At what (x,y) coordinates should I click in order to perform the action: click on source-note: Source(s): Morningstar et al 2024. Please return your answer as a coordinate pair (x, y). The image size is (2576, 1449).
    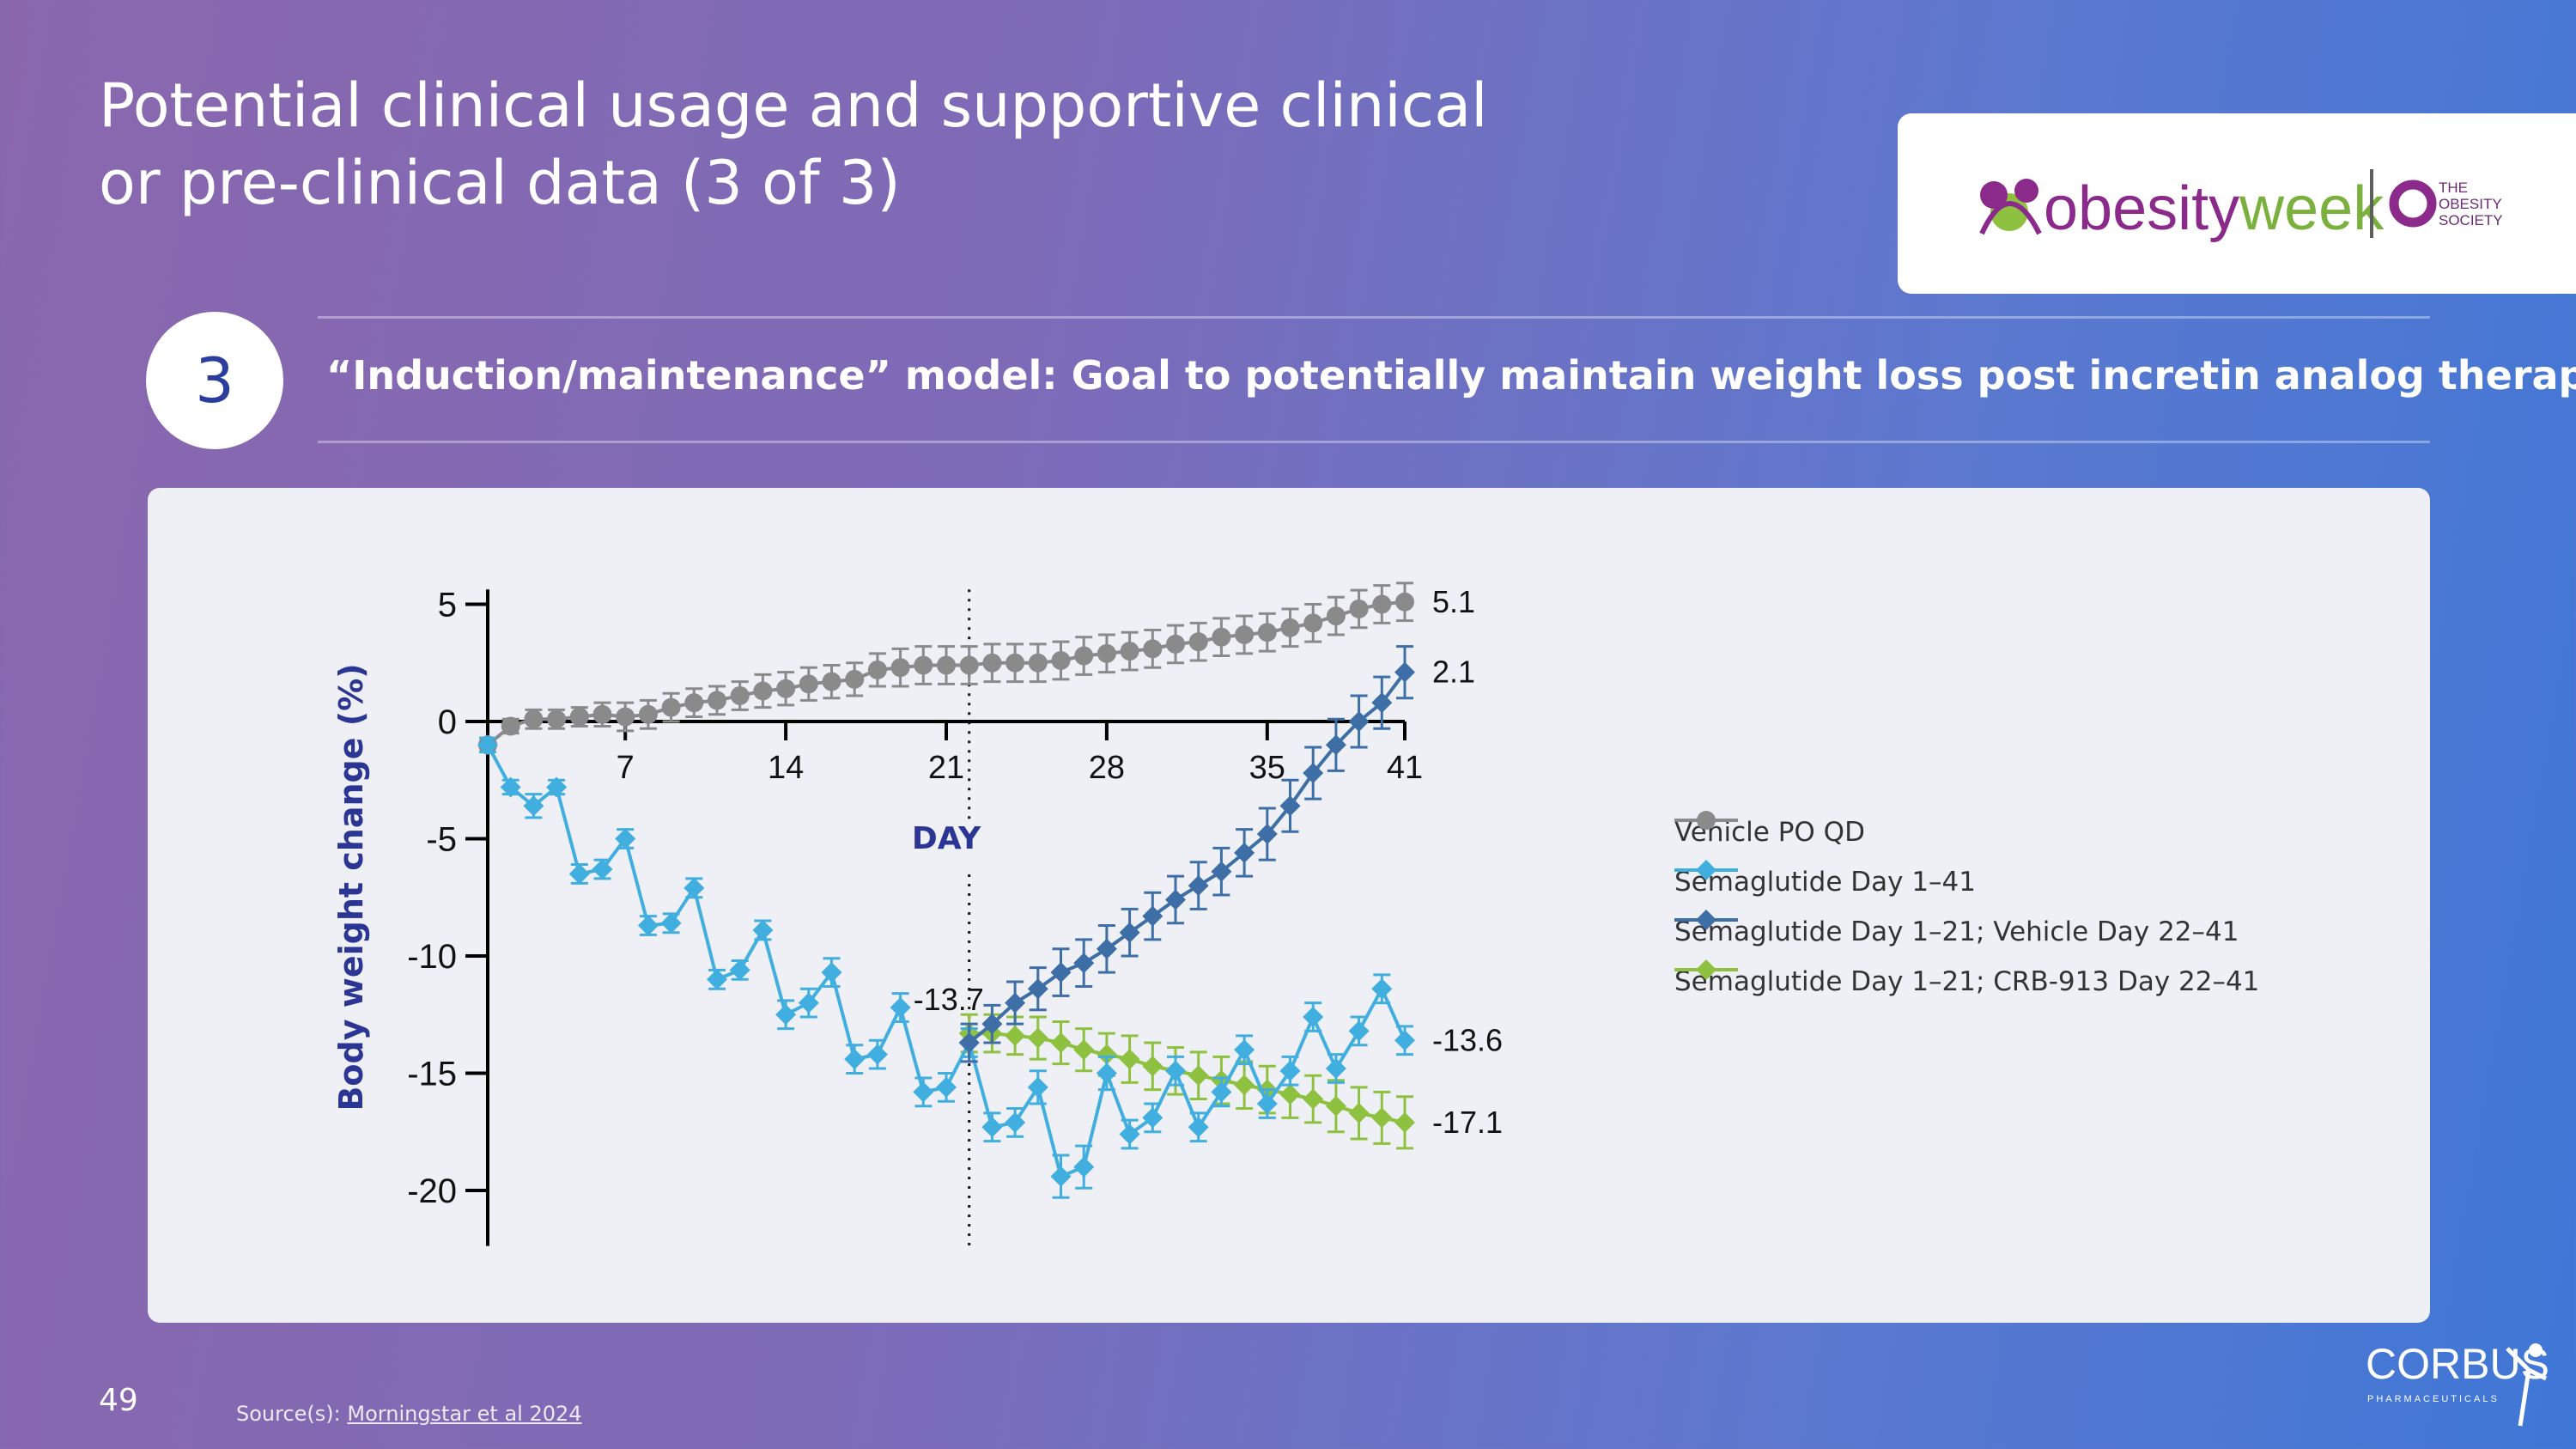
    Looking at the image, I should click on (409, 1414).